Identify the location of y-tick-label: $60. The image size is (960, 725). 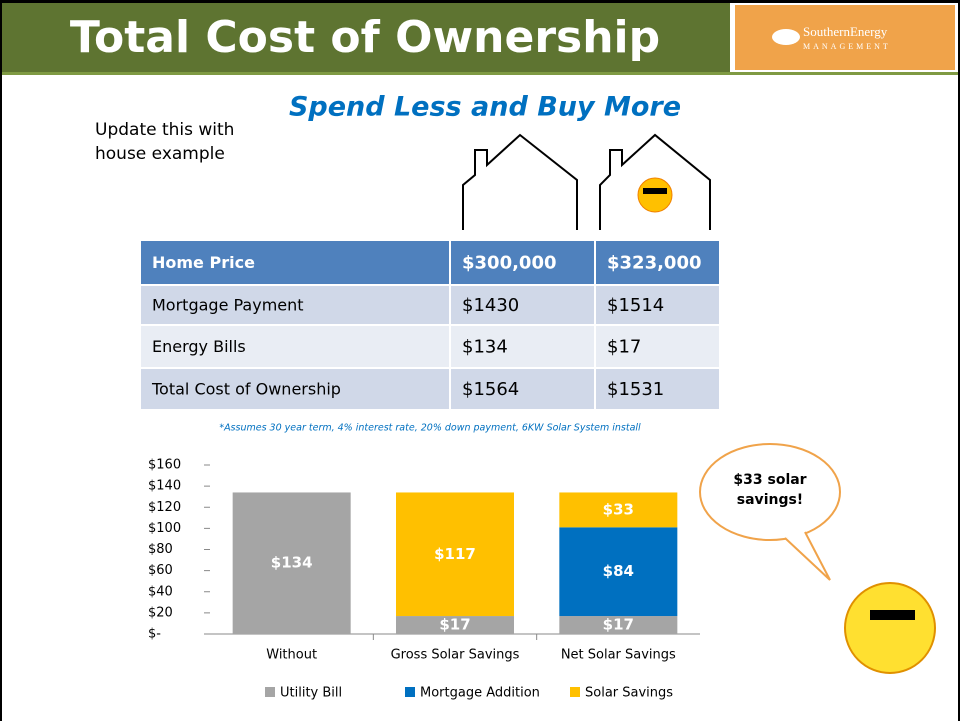
(160, 570).